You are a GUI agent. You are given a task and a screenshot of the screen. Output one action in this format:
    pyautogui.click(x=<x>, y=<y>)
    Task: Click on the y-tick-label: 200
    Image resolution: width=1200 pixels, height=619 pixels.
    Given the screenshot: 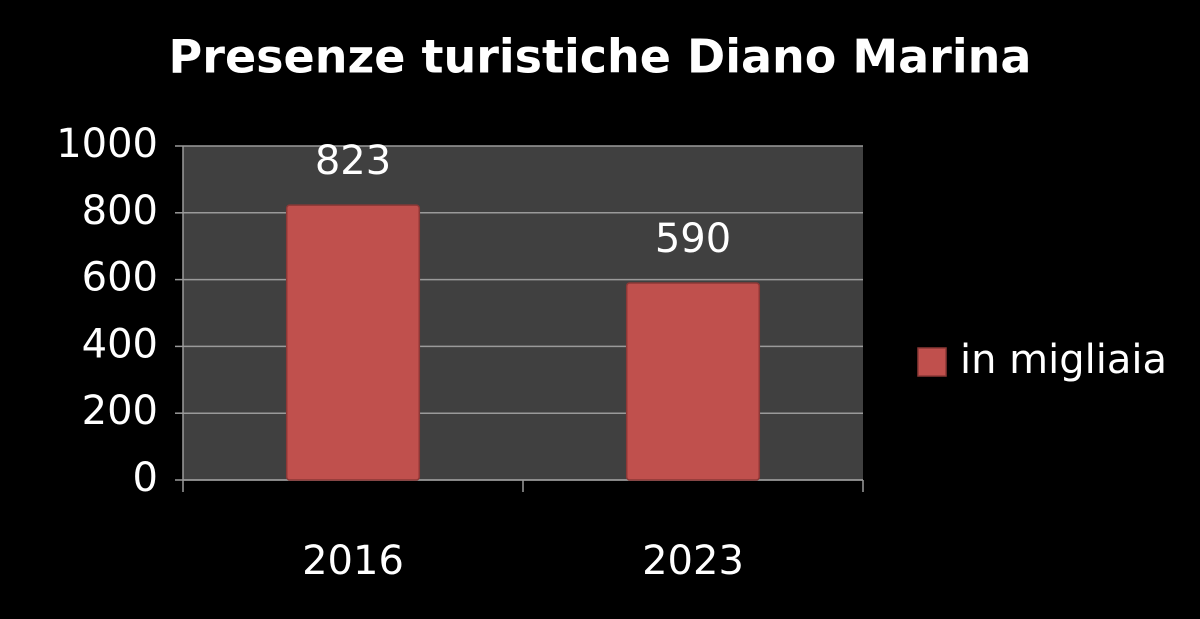 What is the action you would take?
    pyautogui.click(x=120, y=411)
    